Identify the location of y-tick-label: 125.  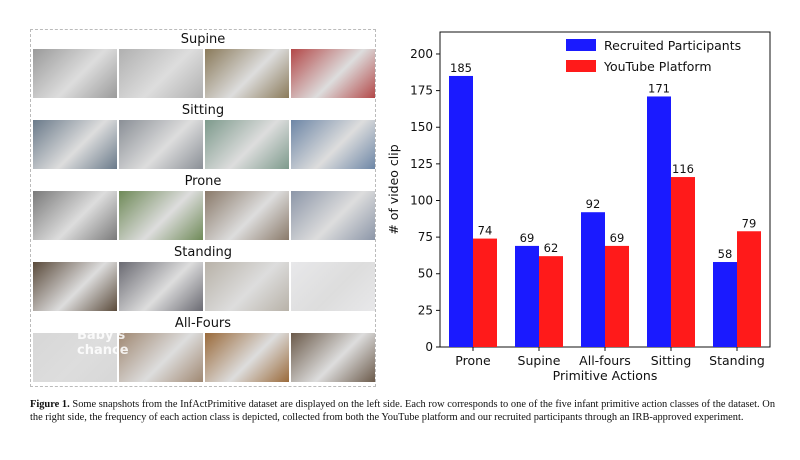
(421, 164).